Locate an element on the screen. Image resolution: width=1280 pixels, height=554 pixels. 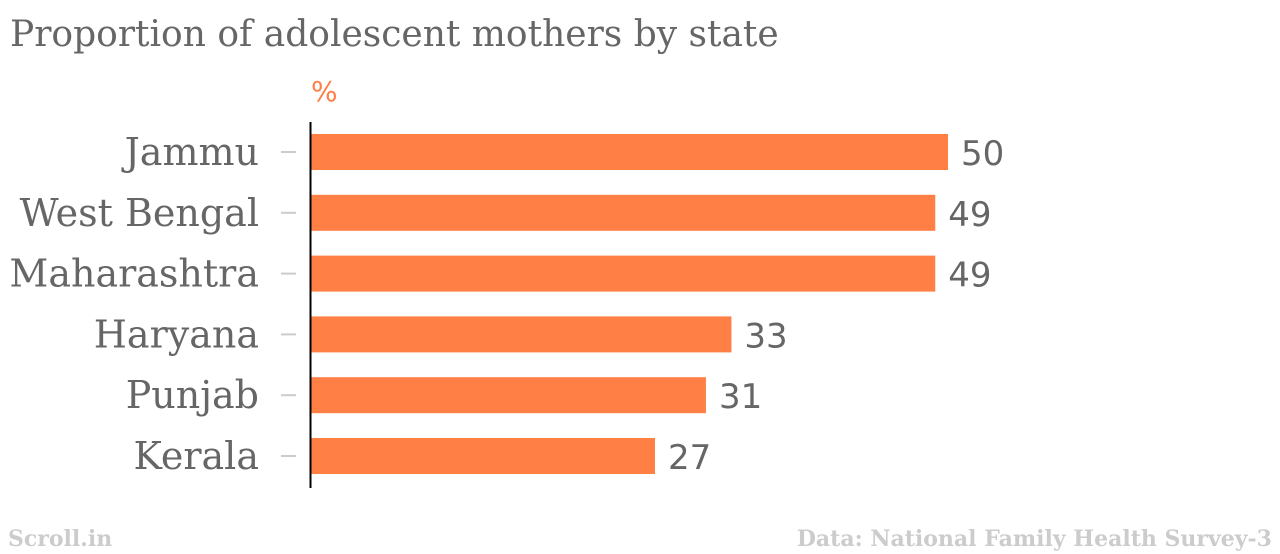
value-label: 31 is located at coordinates (740, 397).